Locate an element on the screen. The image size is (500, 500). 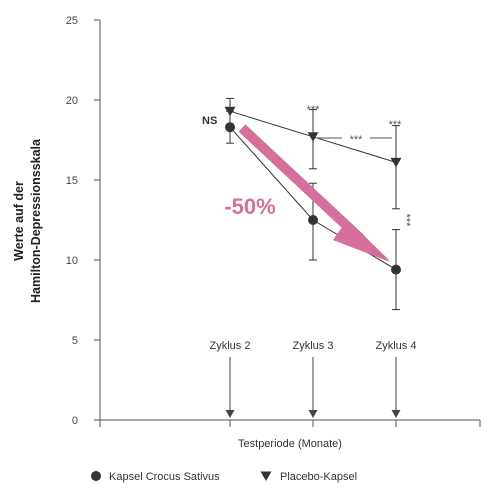
reduction-arrow-head-tip is located at coordinates (361, 241).